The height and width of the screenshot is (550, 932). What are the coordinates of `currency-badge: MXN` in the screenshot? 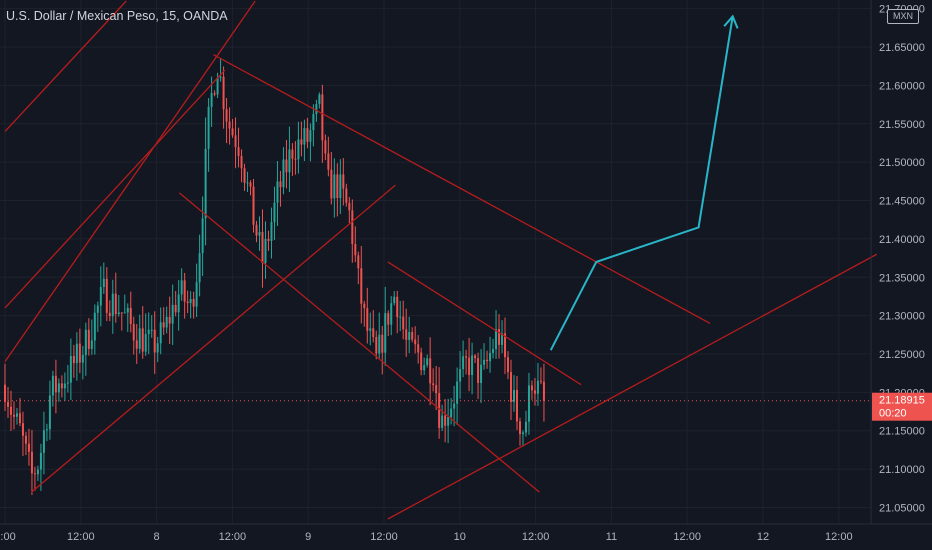 It's located at (903, 16).